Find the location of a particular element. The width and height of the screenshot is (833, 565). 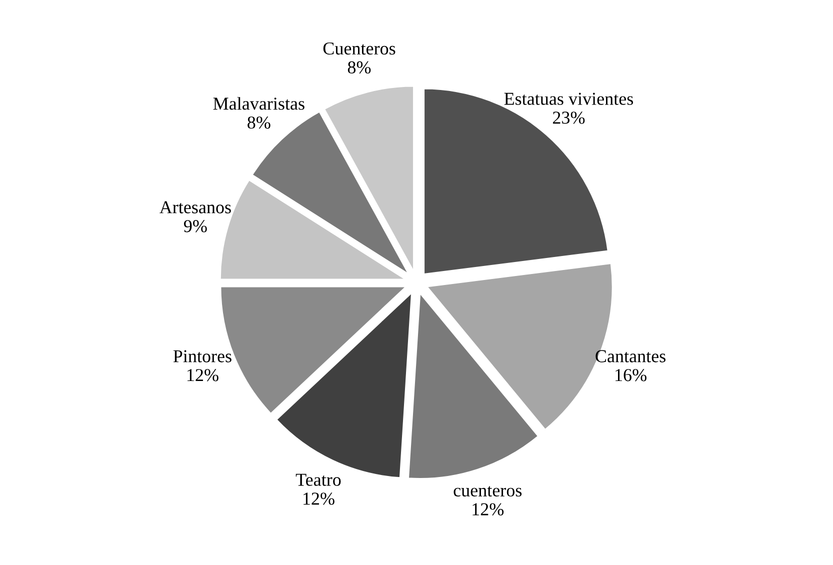

data-label: 23% is located at coordinates (568, 118).